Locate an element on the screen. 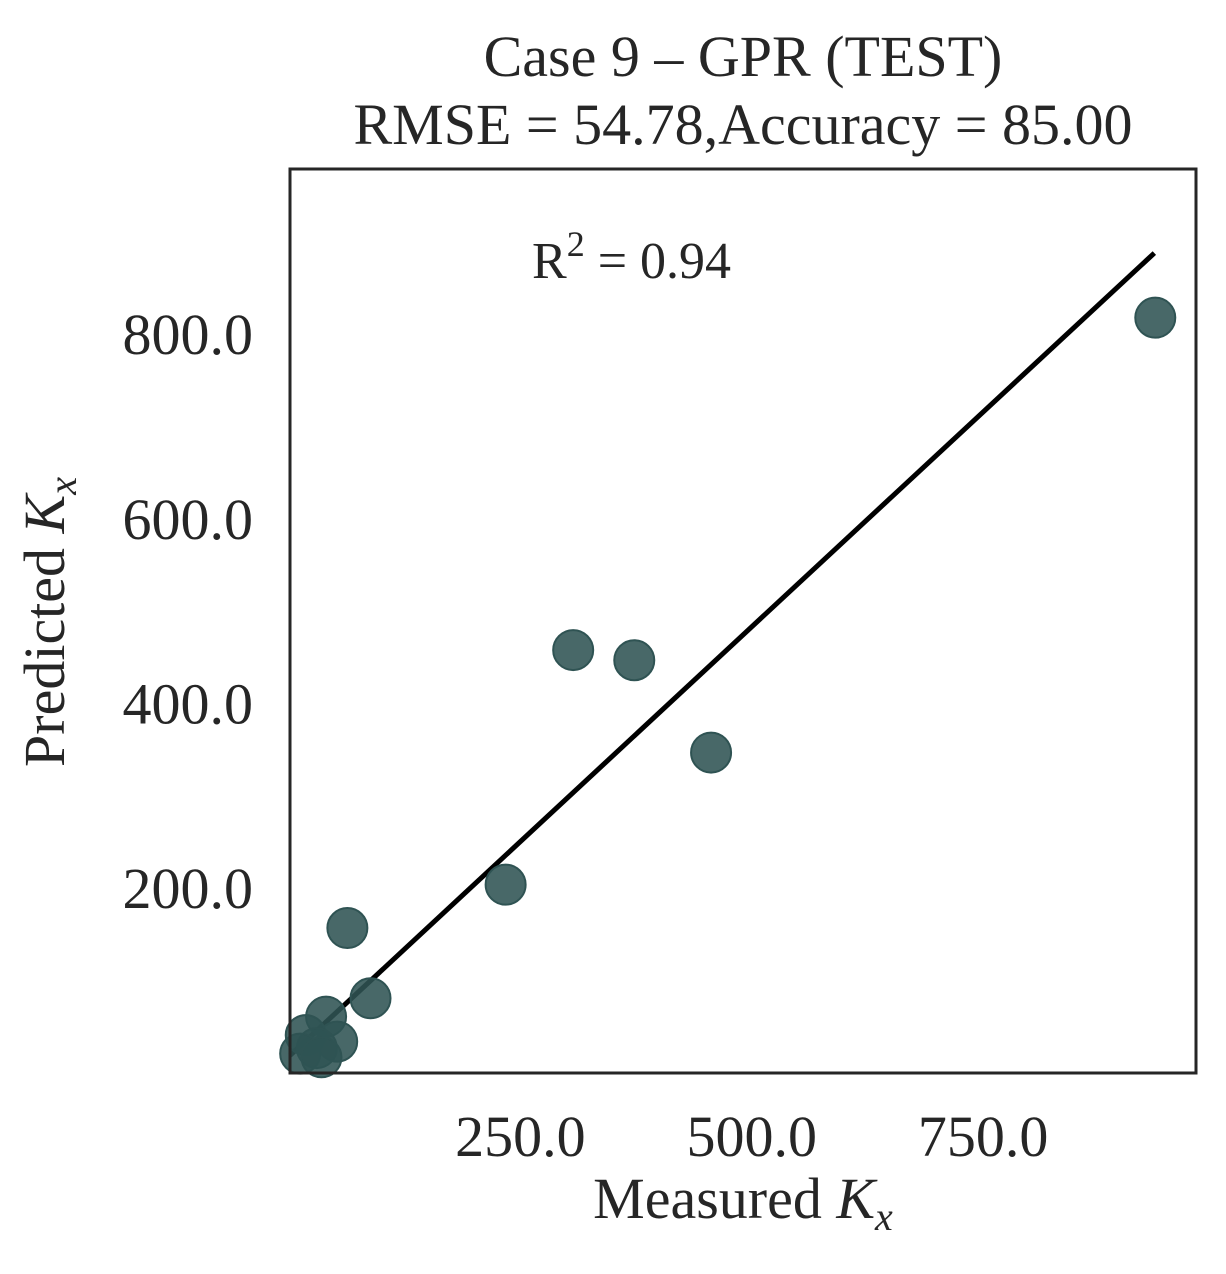  y-axis-label: Predicted Kx is located at coordinates (48, 622).